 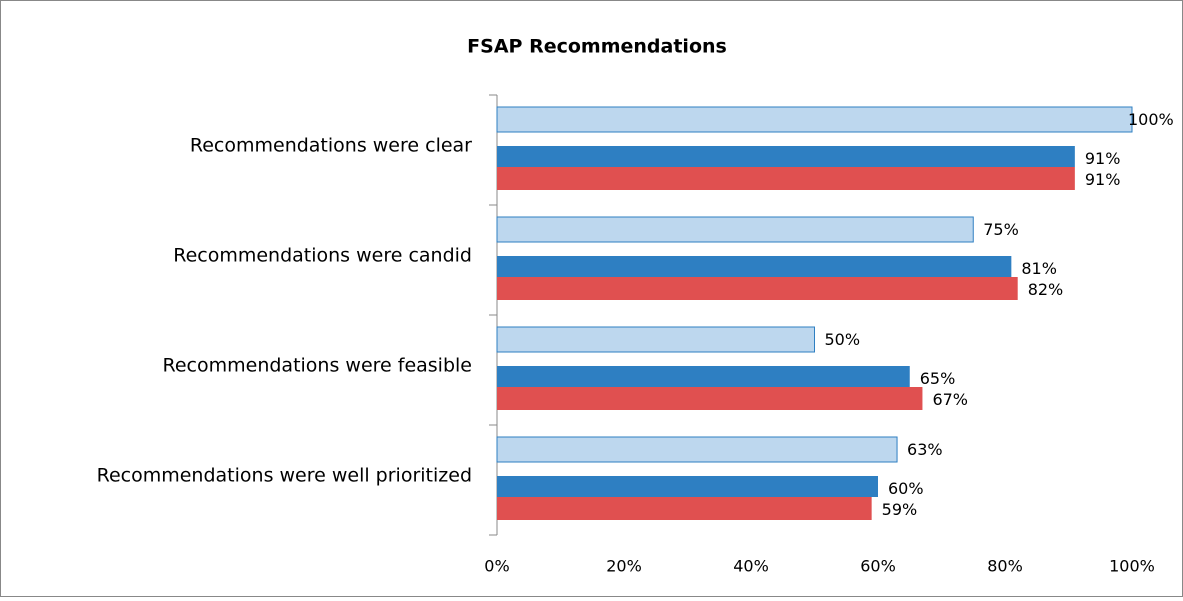 I want to click on value-label: 59%, so click(x=900, y=509).